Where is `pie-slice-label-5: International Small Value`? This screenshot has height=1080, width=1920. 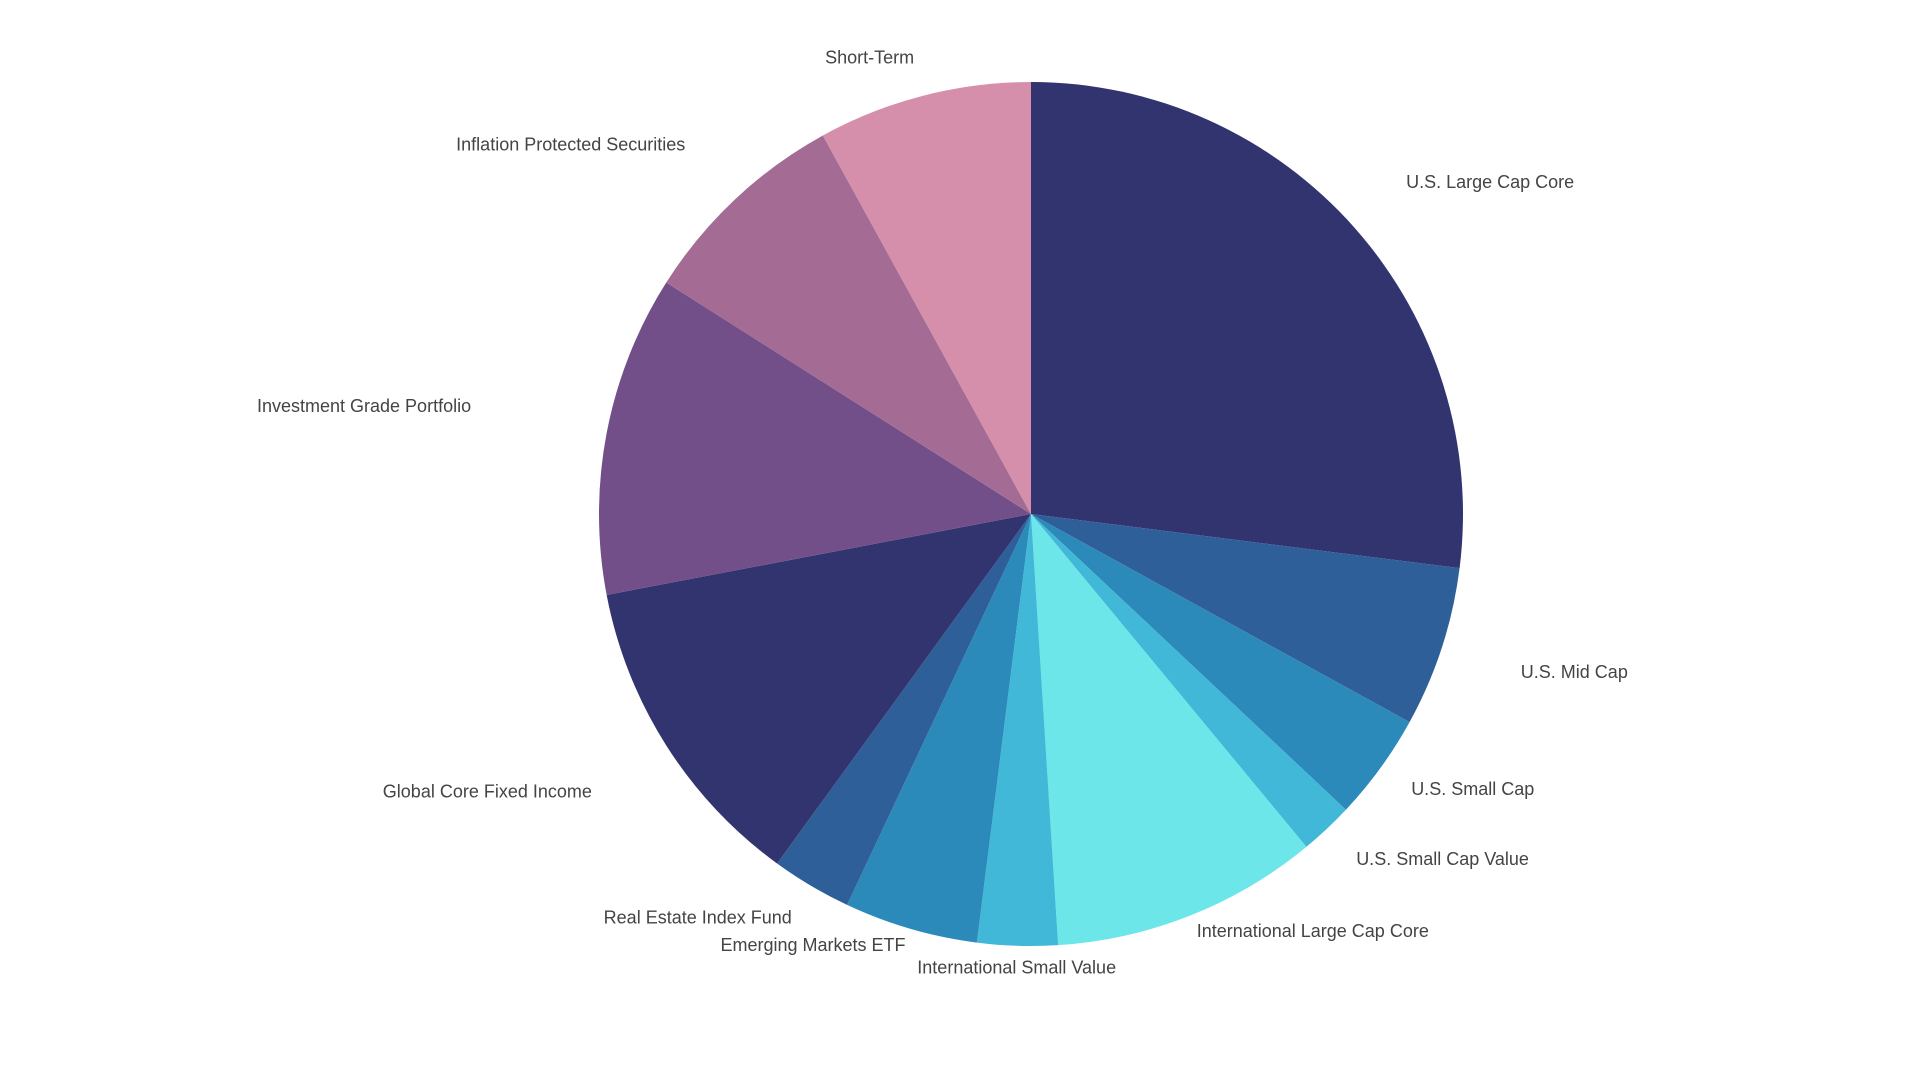 pie-slice-label-5: International Small Value is located at coordinates (1016, 968).